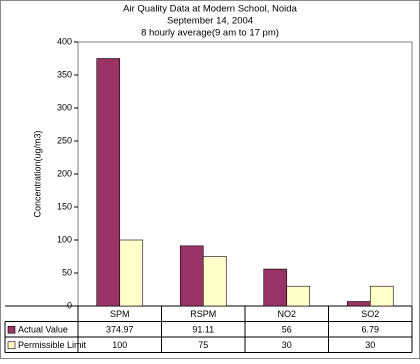 The image size is (420, 364). Describe the element at coordinates (69, 305) in the screenshot. I see `y-tick-label: 0` at that location.